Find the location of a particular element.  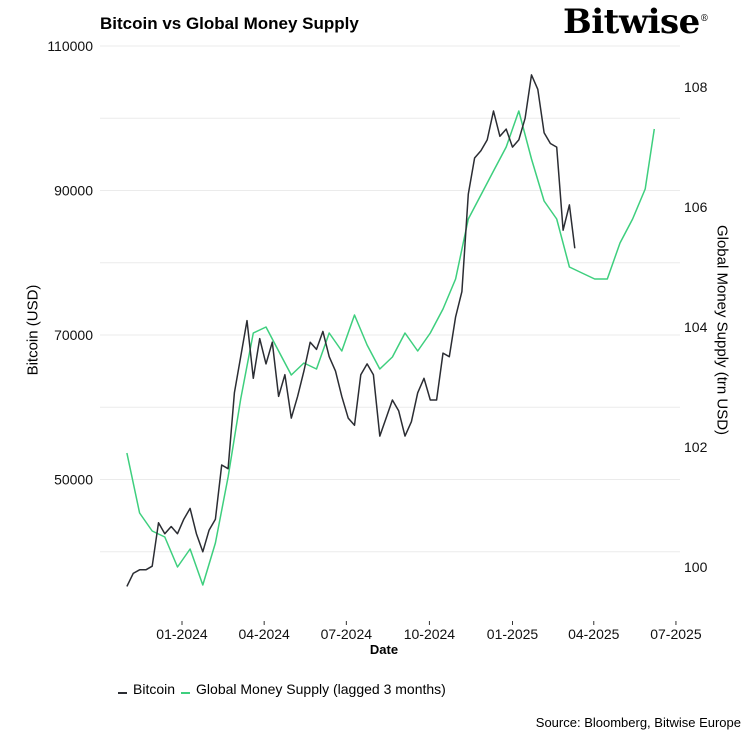

x-tick-label: 01-2024 is located at coordinates (182, 634).